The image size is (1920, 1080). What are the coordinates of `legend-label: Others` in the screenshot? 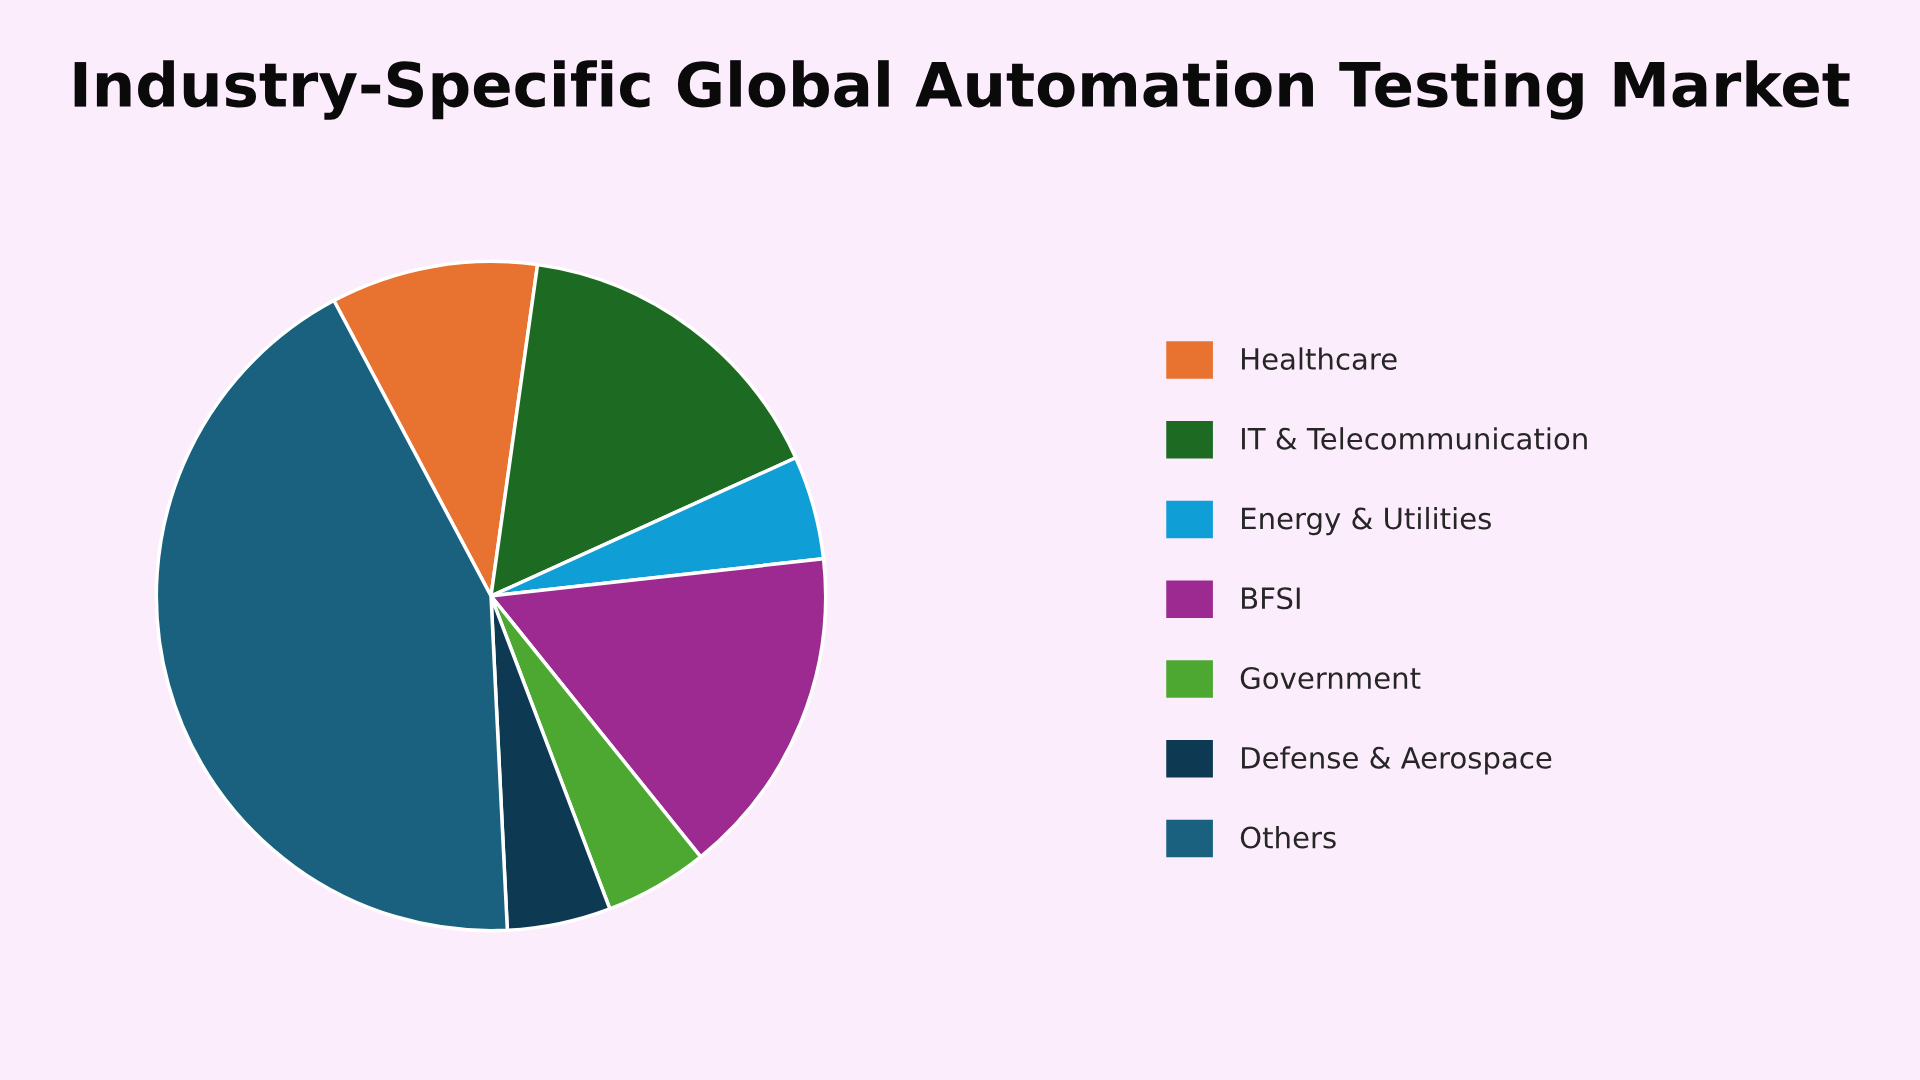 It's located at (1288, 837).